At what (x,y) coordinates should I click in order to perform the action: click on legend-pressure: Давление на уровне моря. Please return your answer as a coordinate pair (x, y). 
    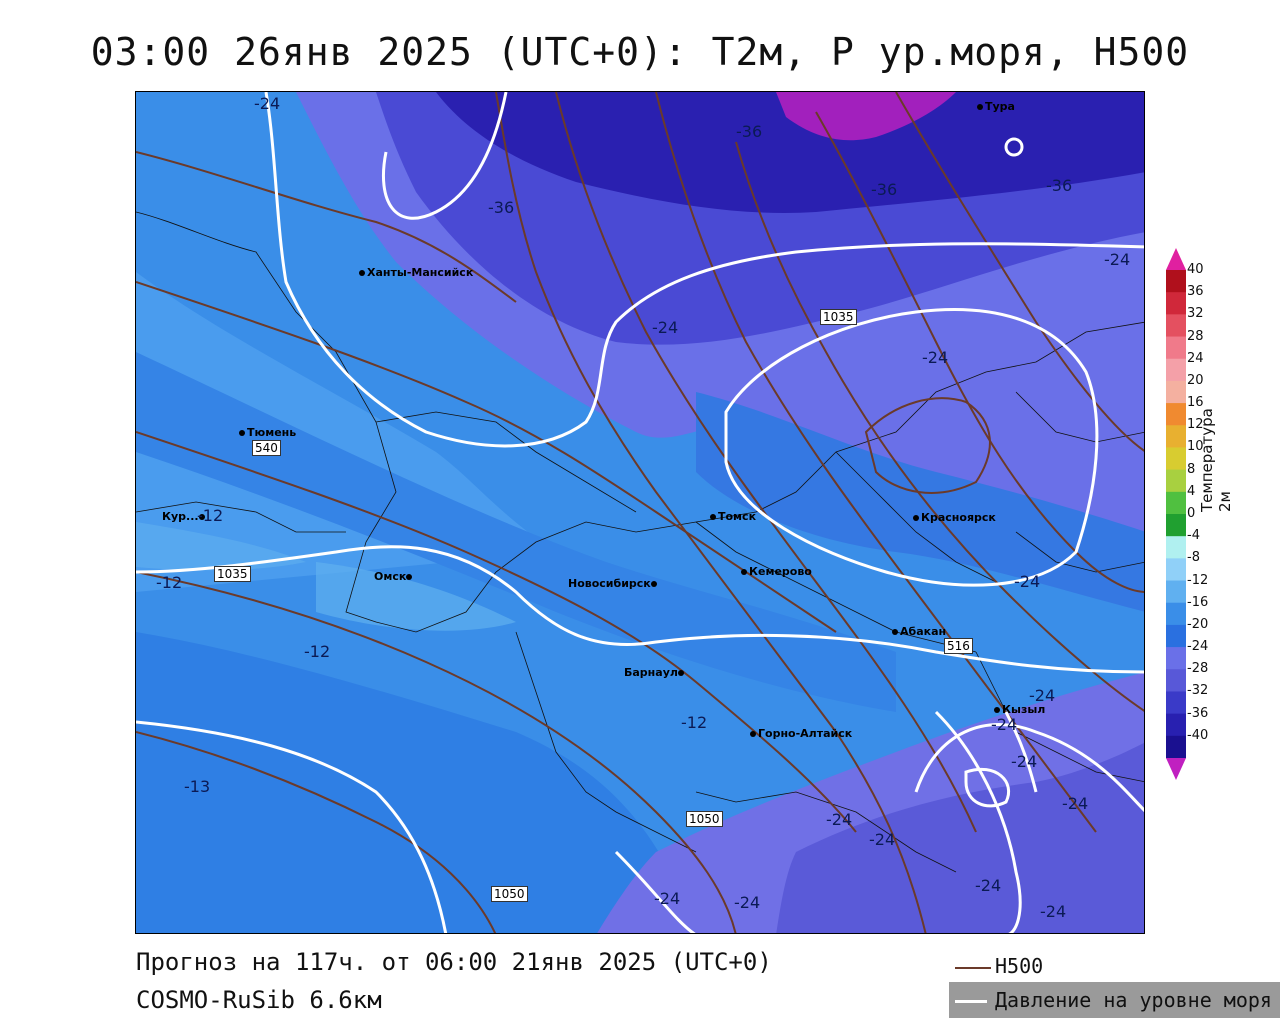
    Looking at the image, I should click on (1114, 1000).